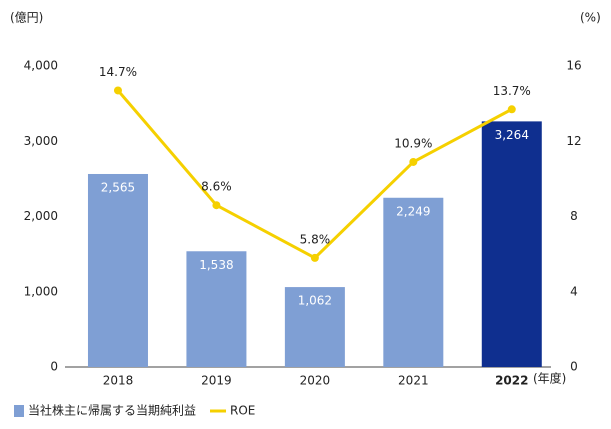  Describe the element at coordinates (216, 187) in the screenshot. I see `roe-value-label: 8.6%` at that location.